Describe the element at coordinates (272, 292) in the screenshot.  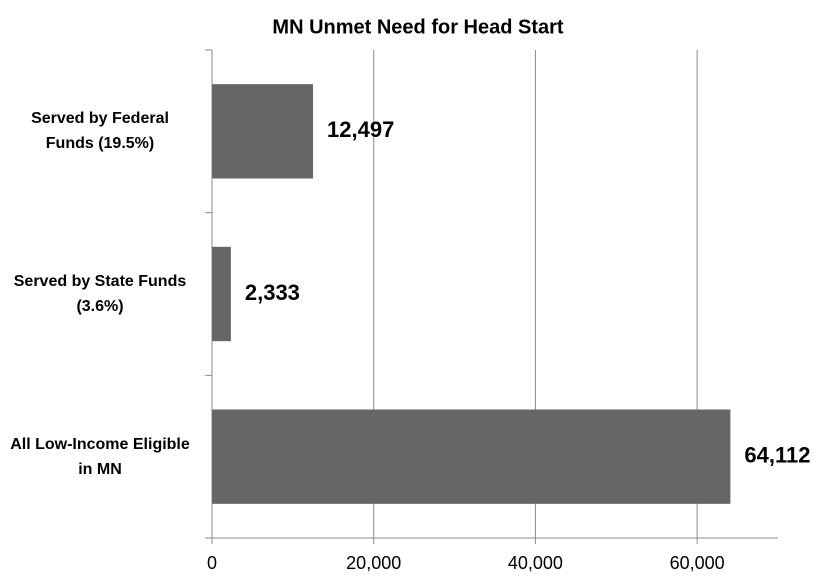
I see `data-label: 2,333` at that location.